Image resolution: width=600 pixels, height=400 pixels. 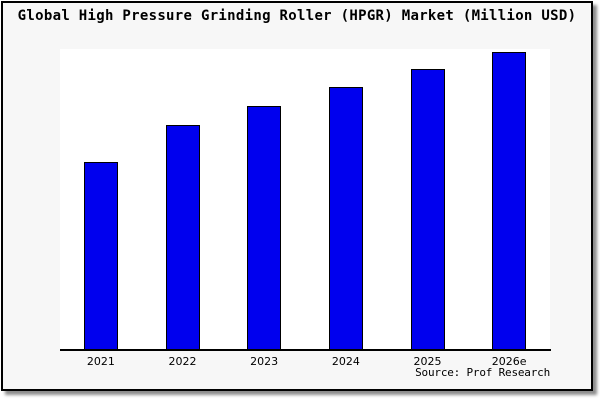 I want to click on bar-2026e, so click(x=509, y=201).